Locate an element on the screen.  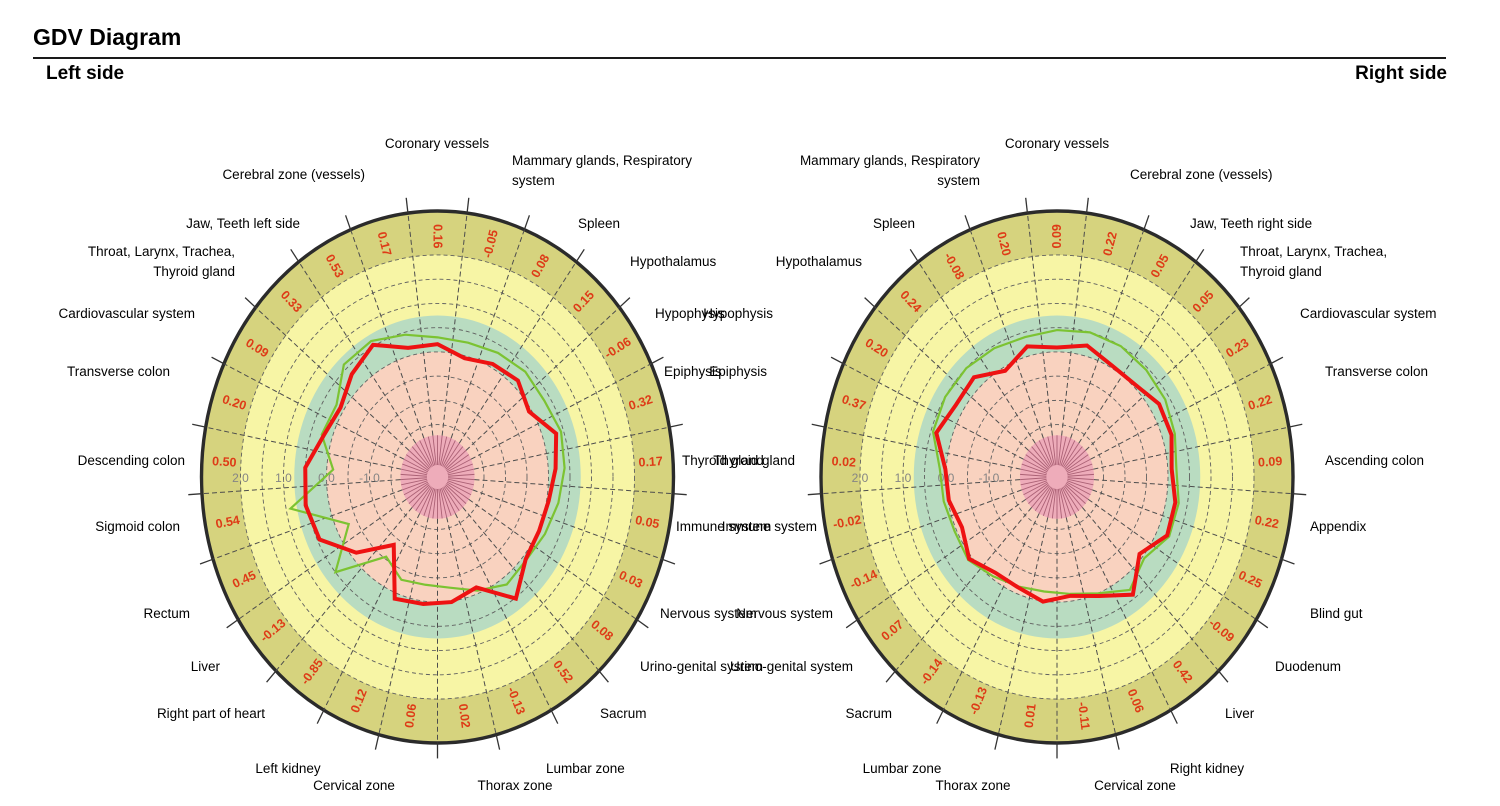
sector-label: Coronary vessels is located at coordinates (437, 143).